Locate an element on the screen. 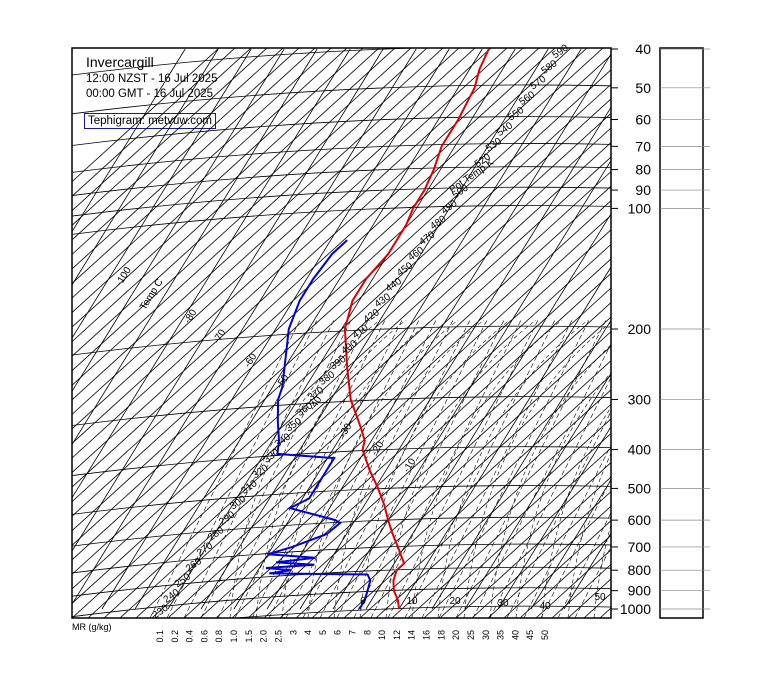 This screenshot has height=690, width=760. isotherm-label: 0 is located at coordinates (363, 601).